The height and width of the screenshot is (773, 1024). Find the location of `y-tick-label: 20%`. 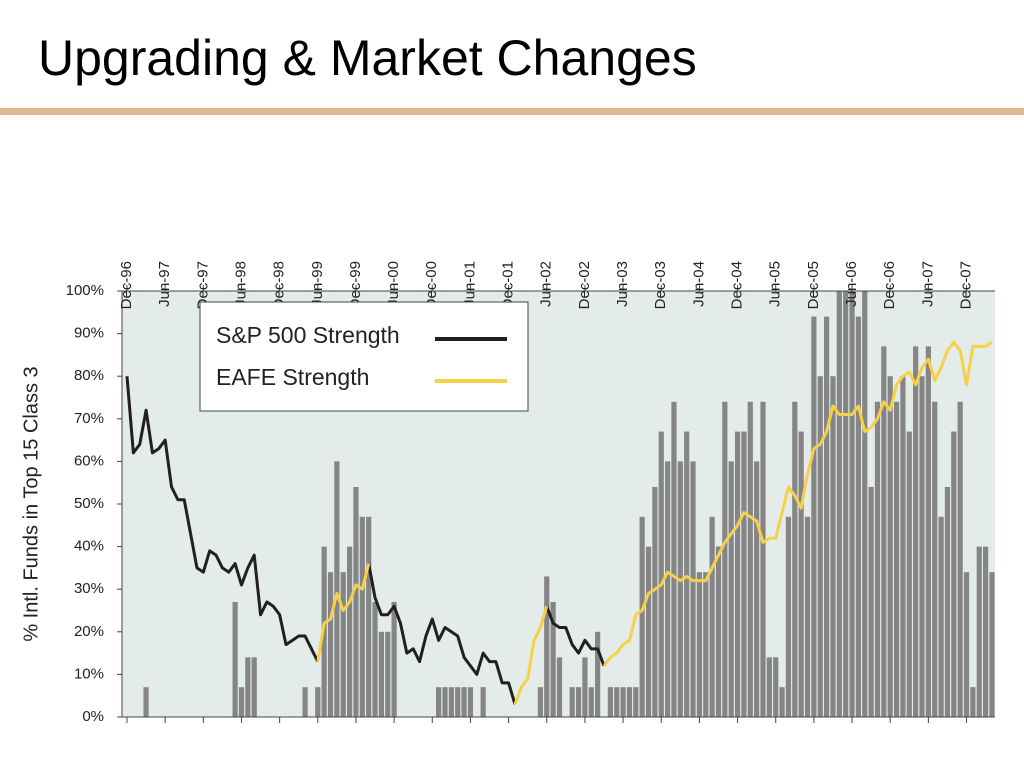

y-tick-label: 20% is located at coordinates (89, 631).